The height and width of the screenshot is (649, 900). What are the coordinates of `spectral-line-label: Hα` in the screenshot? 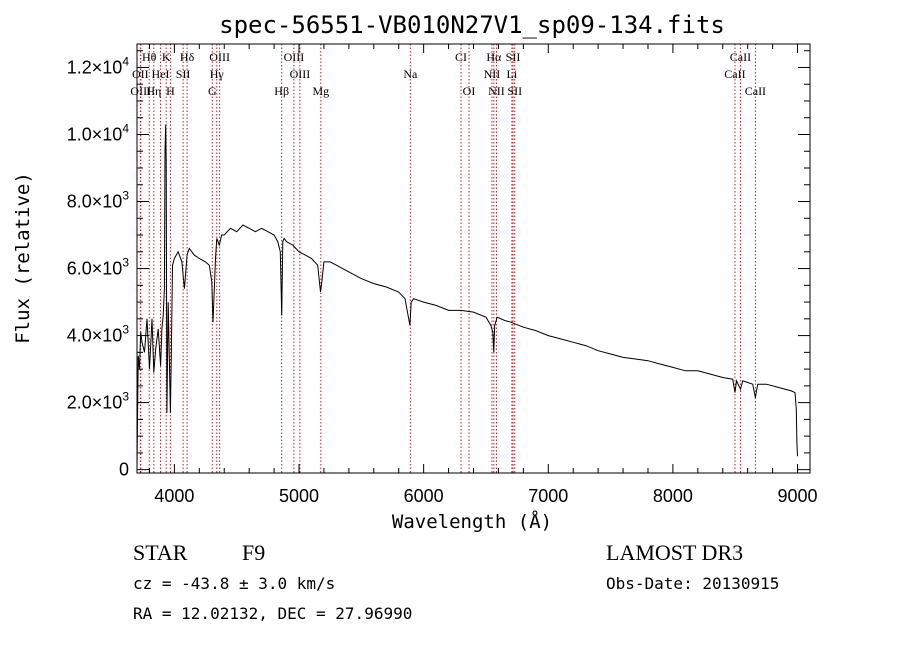 It's located at (494, 57).